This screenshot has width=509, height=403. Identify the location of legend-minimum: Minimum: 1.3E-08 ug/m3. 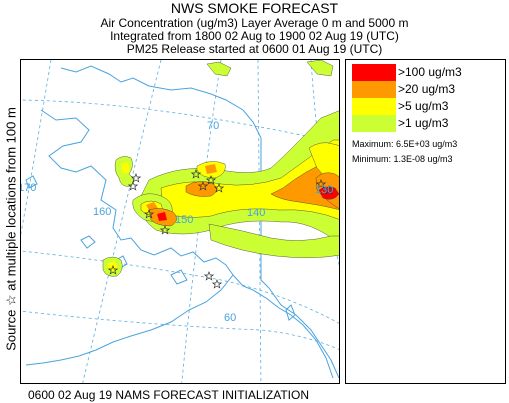
(402, 159).